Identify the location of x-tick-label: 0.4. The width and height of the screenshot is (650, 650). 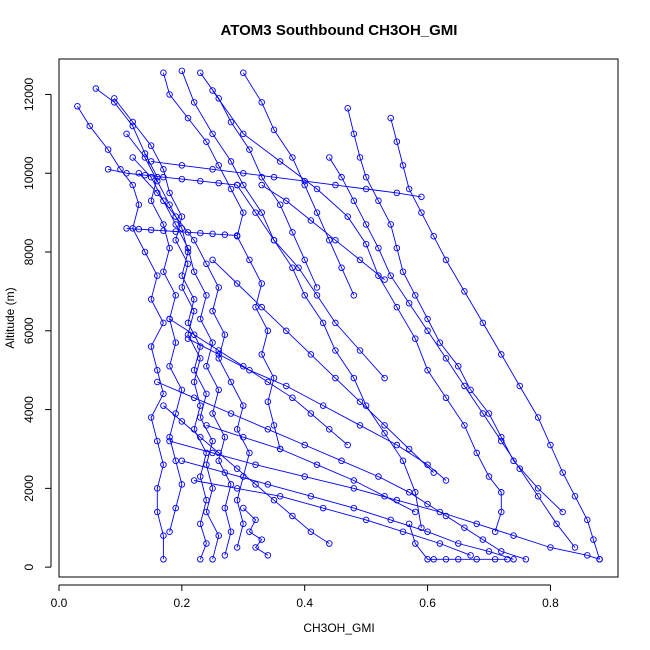
(304, 603).